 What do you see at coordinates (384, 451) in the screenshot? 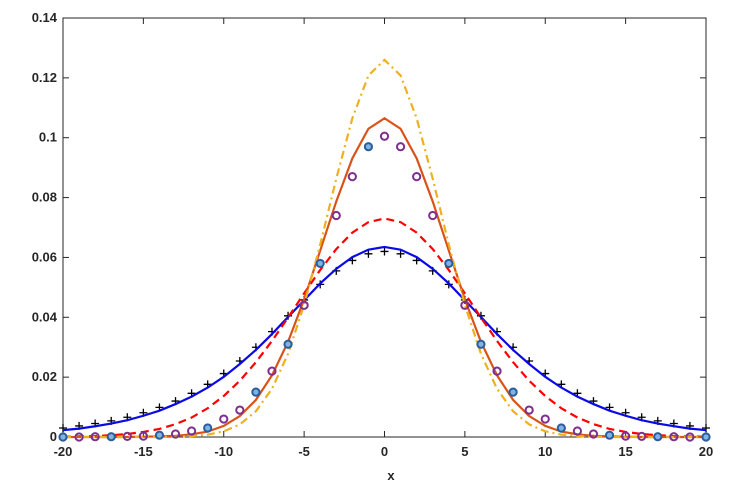
I see `x-tick-label: 0` at bounding box center [384, 451].